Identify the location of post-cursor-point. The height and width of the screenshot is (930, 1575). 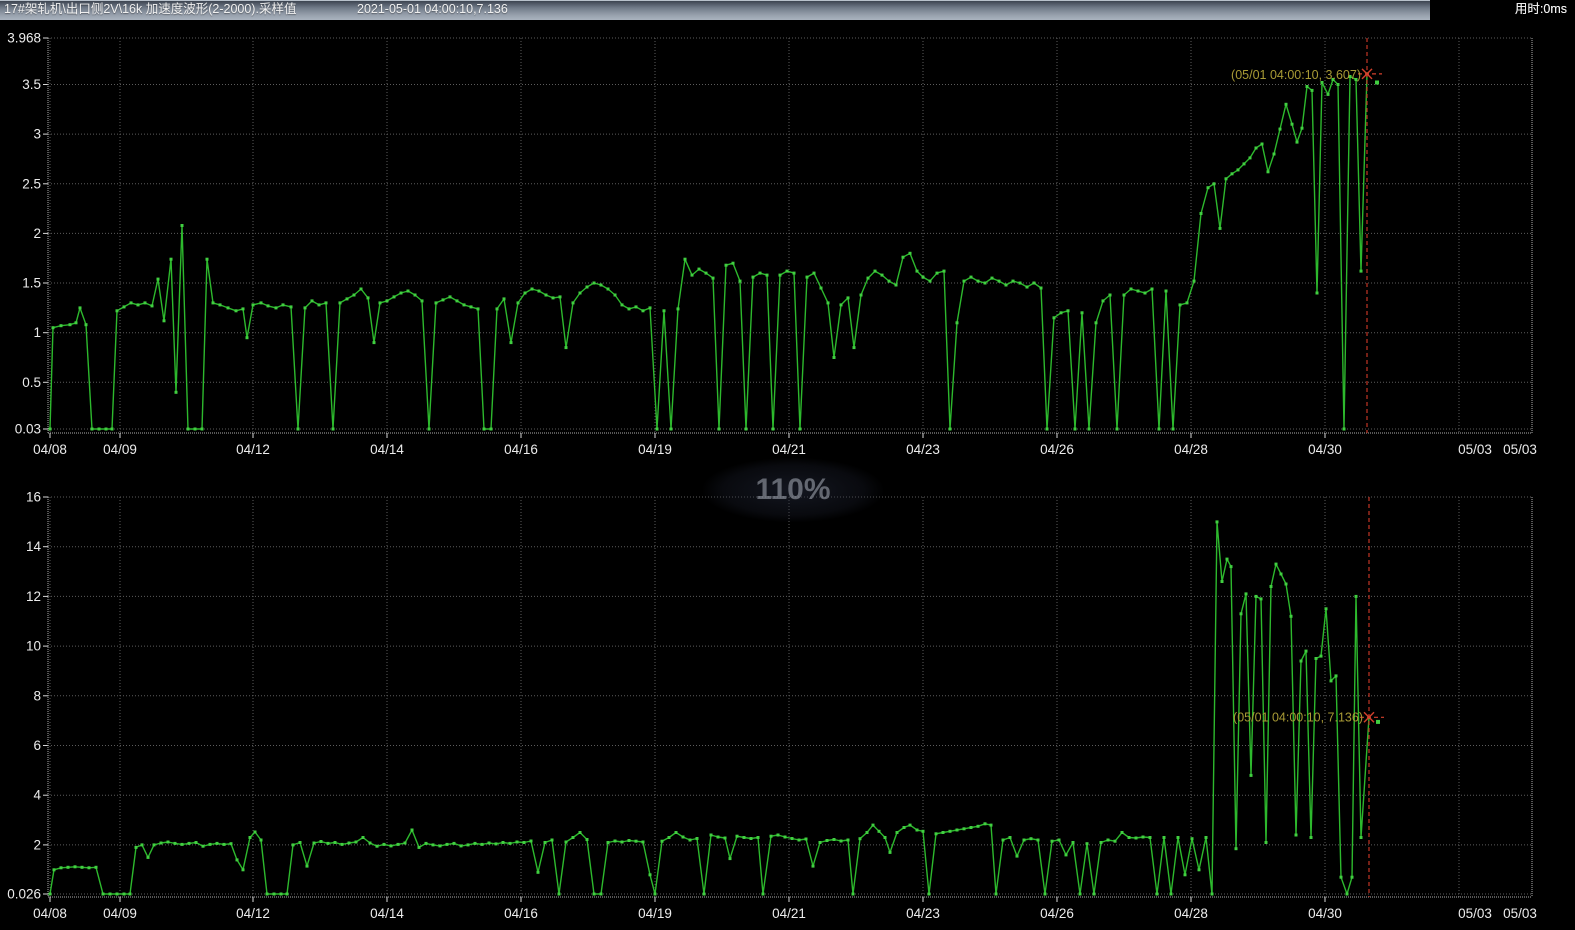
(1378, 721).